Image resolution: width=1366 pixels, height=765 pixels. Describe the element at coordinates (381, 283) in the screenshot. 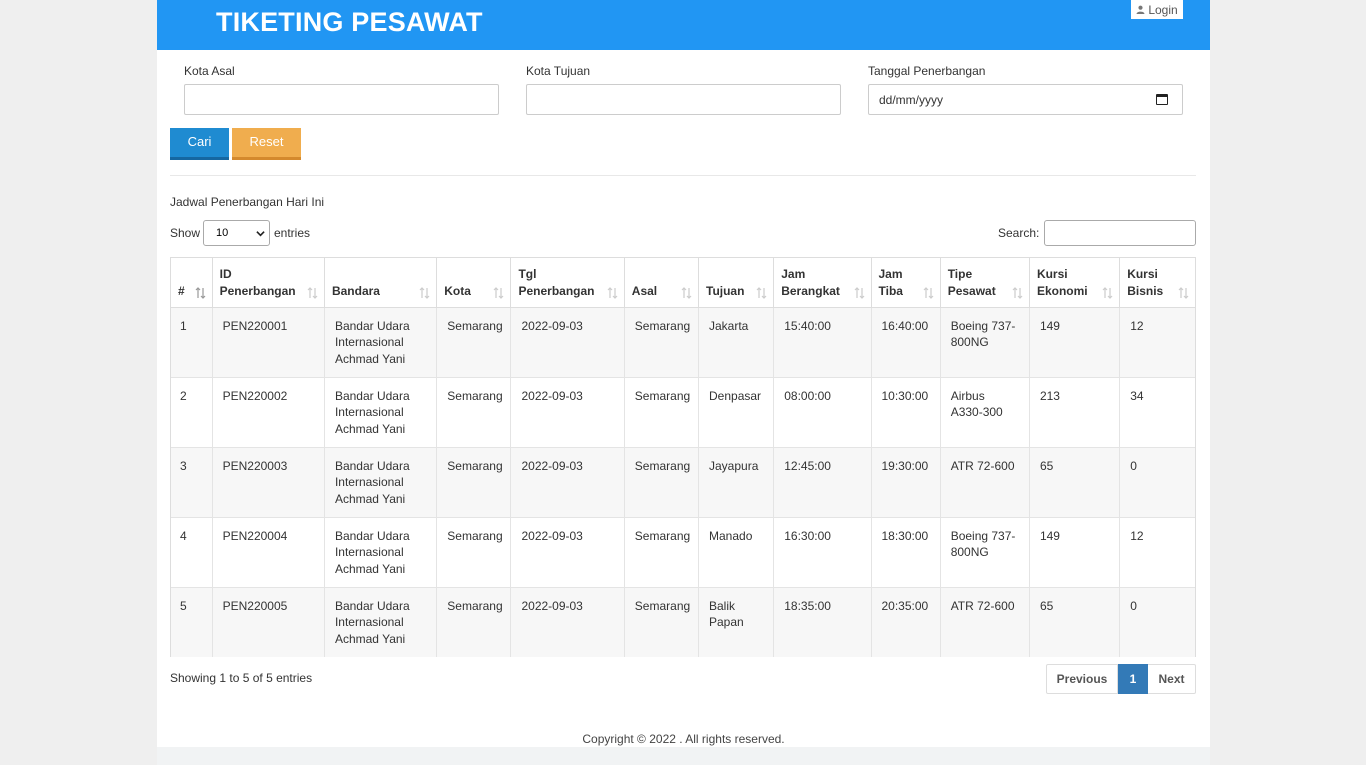

I see `column-header: Bandara` at that location.